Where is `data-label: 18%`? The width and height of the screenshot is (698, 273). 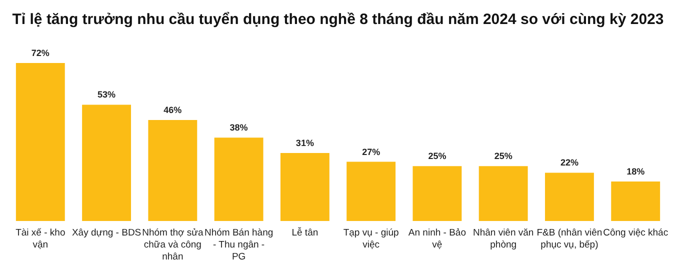
data-label: 18% is located at coordinates (635, 171).